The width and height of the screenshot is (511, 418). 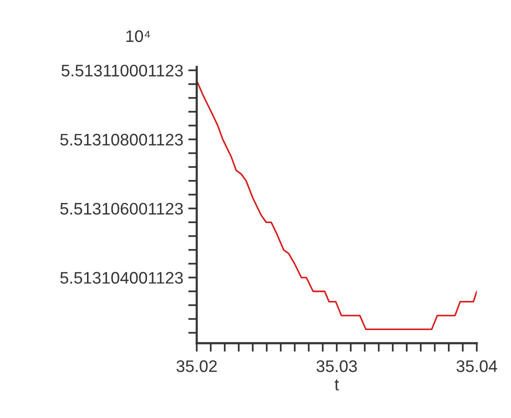 I want to click on y-tick-label: 5.513104001123, so click(x=121, y=278).